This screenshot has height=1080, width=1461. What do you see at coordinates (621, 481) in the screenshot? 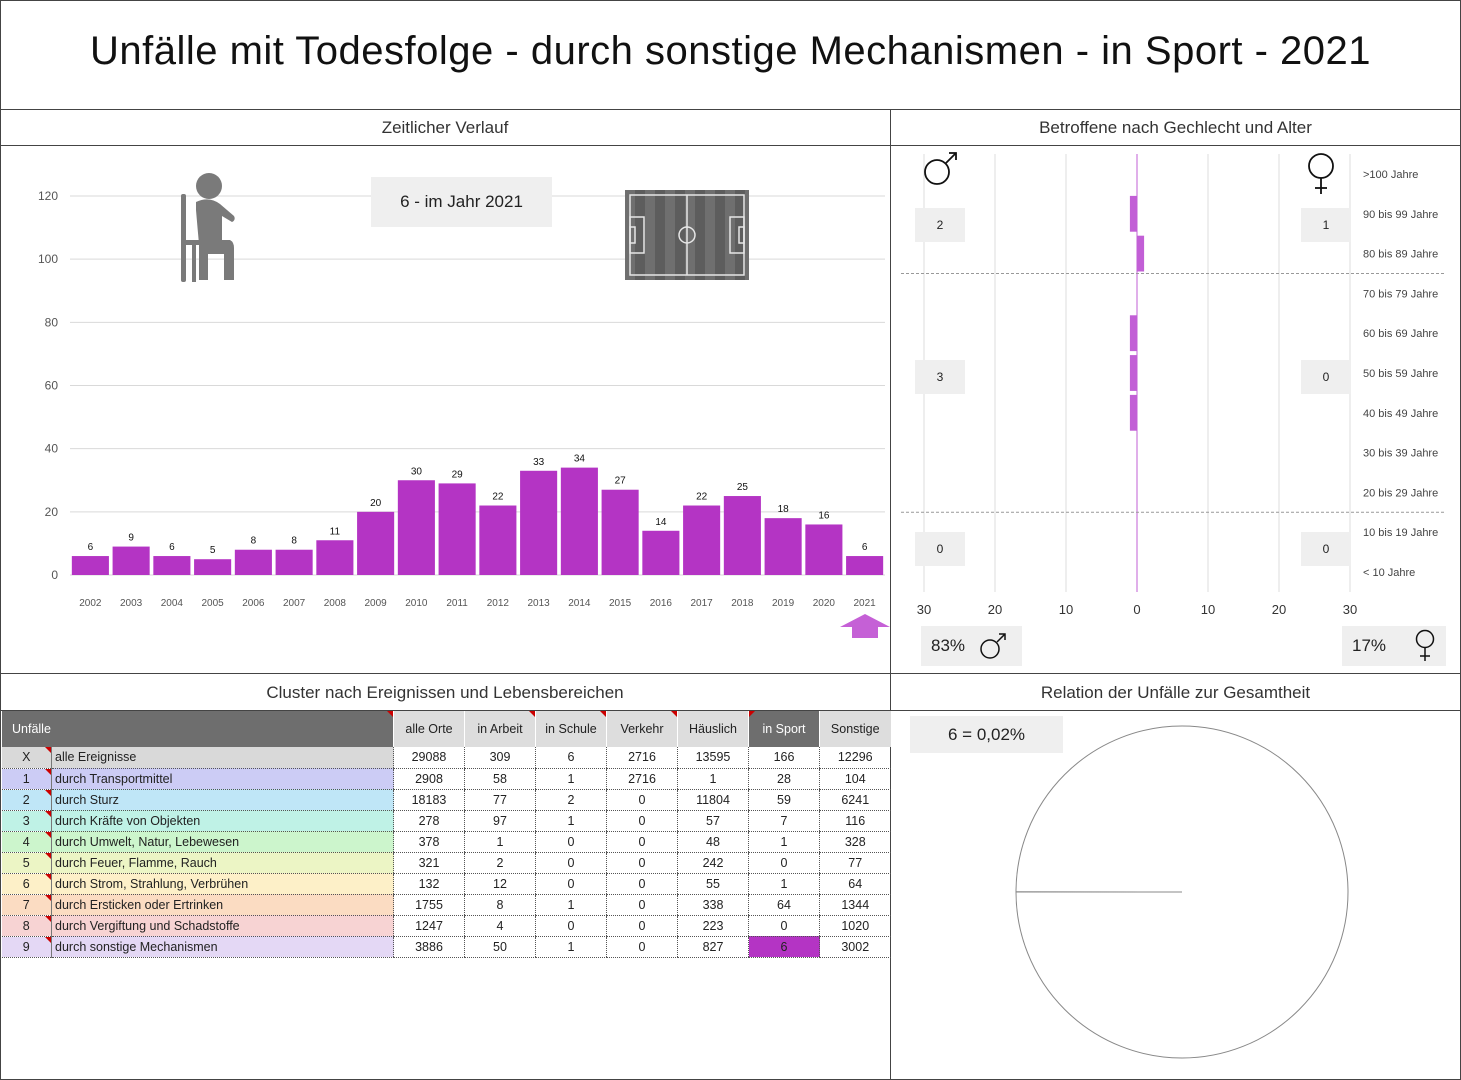
I see `data-label: 27` at bounding box center [621, 481].